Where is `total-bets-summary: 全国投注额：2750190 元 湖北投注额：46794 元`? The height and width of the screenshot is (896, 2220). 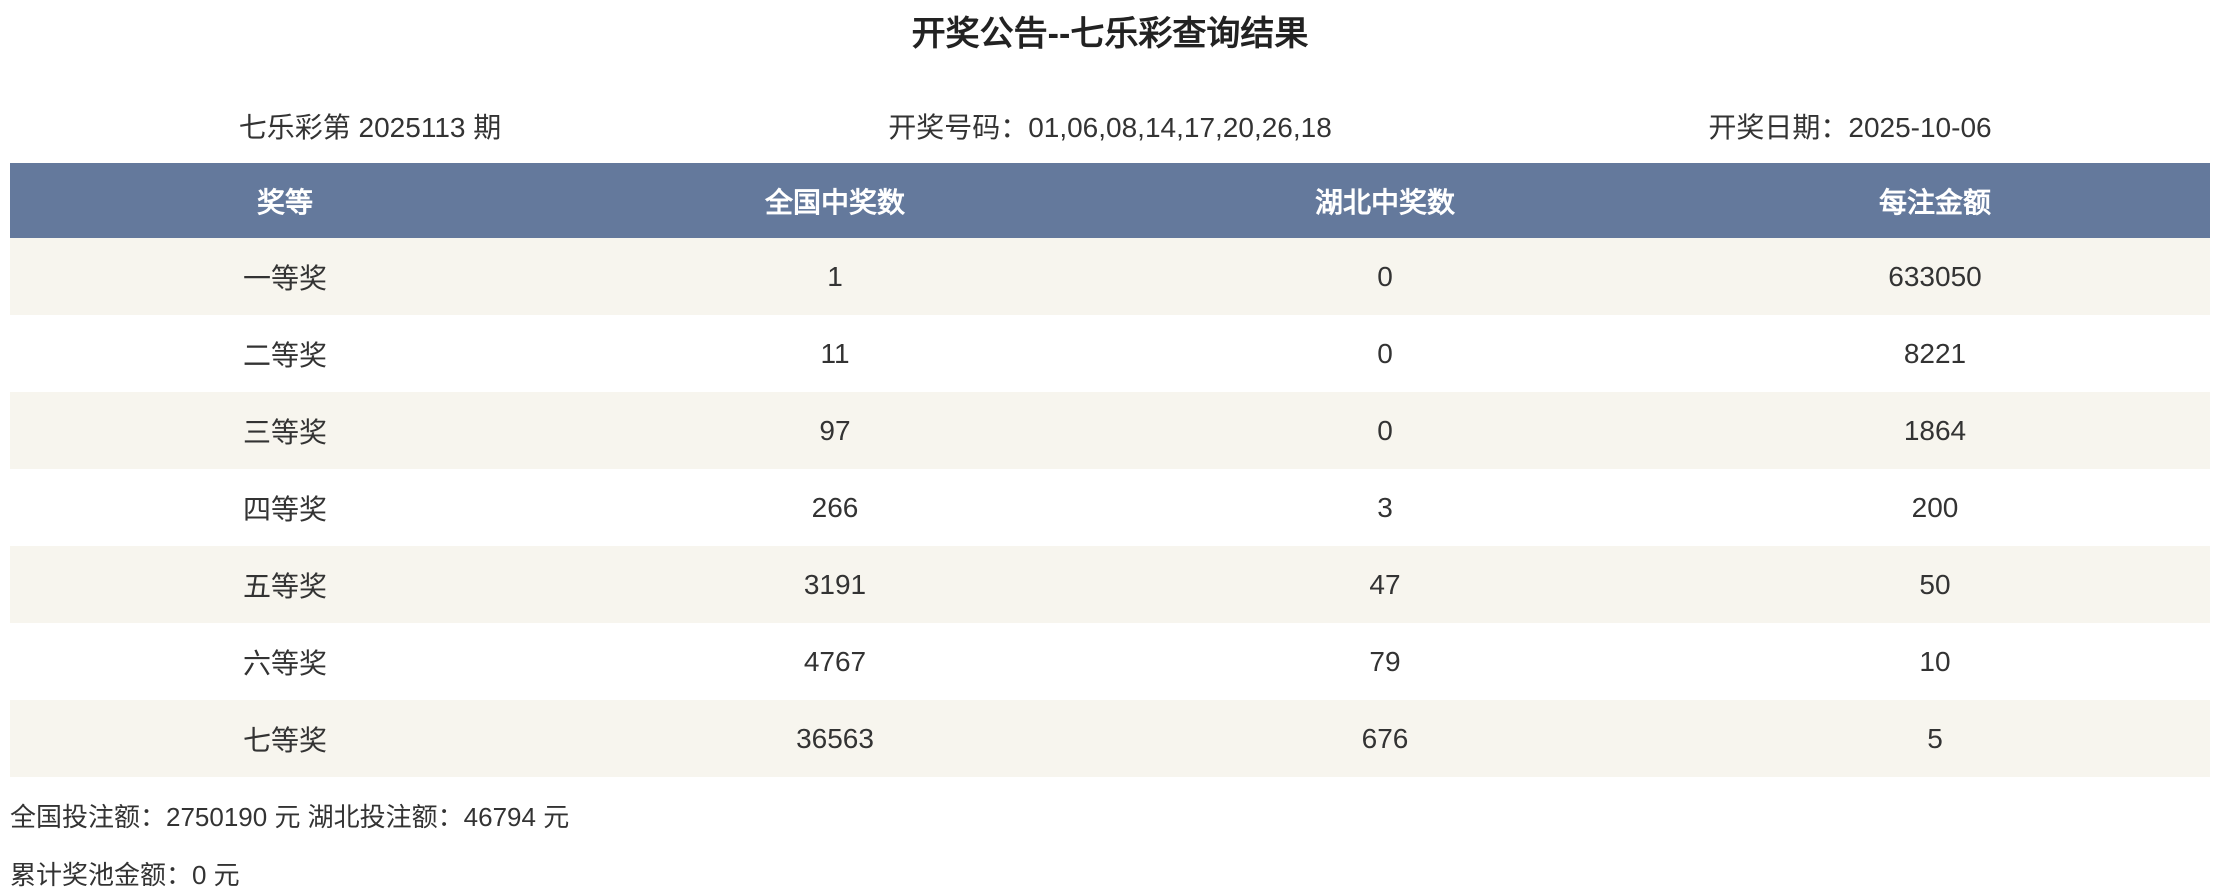
total-bets-summary: 全国投注额：2750190 元 湖北投注额：46794 元 is located at coordinates (290, 817).